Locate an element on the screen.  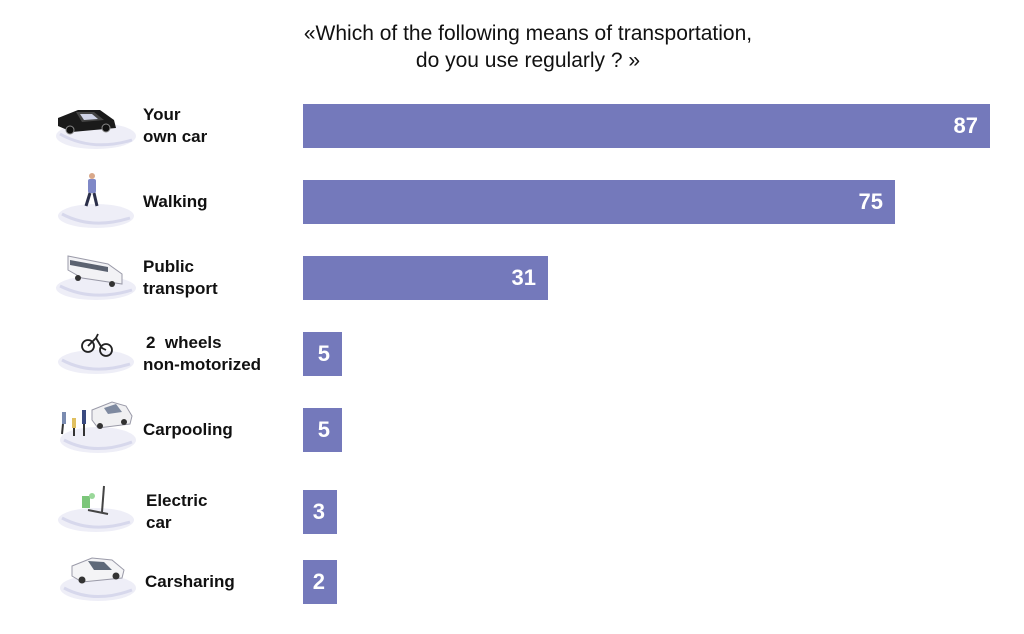
bar-label: Carpooling is located at coordinates (188, 430).